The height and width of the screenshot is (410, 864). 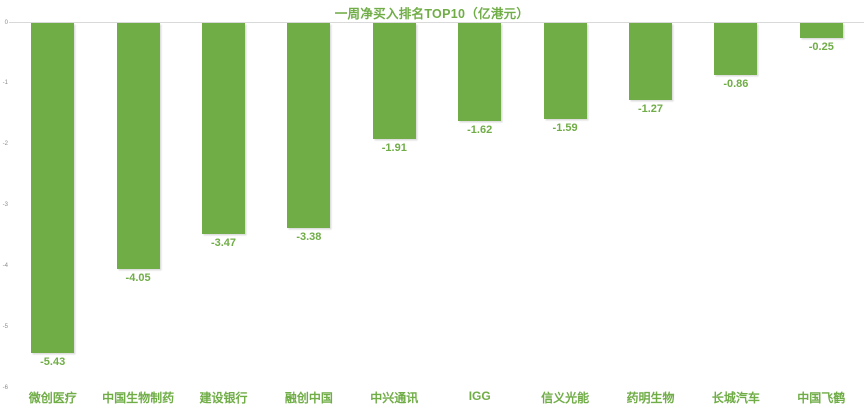 What do you see at coordinates (565, 398) in the screenshot?
I see `category-label: 信义光能` at bounding box center [565, 398].